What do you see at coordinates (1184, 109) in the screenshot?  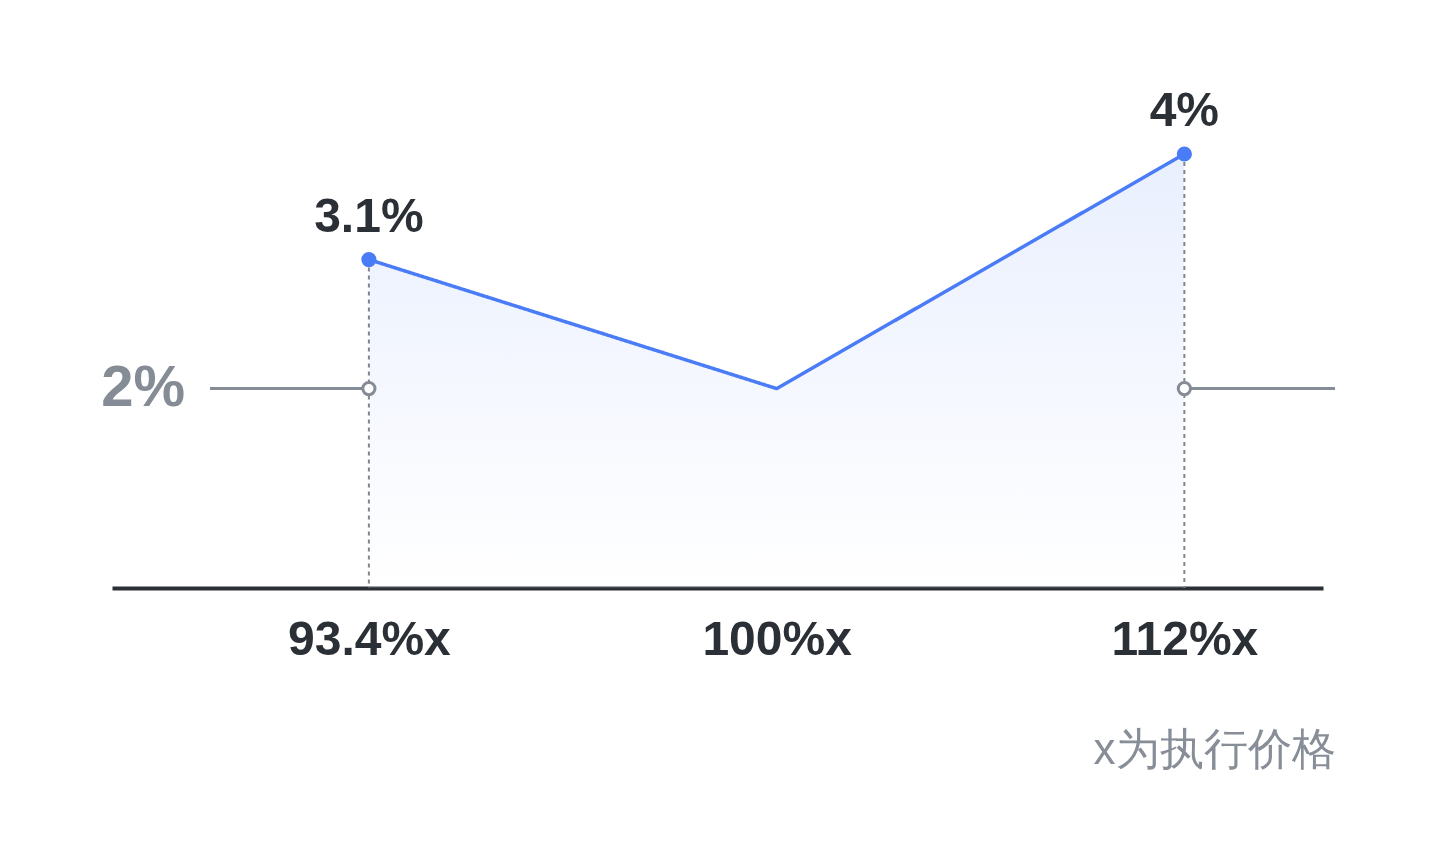 I see `data-label: 4%` at bounding box center [1184, 109].